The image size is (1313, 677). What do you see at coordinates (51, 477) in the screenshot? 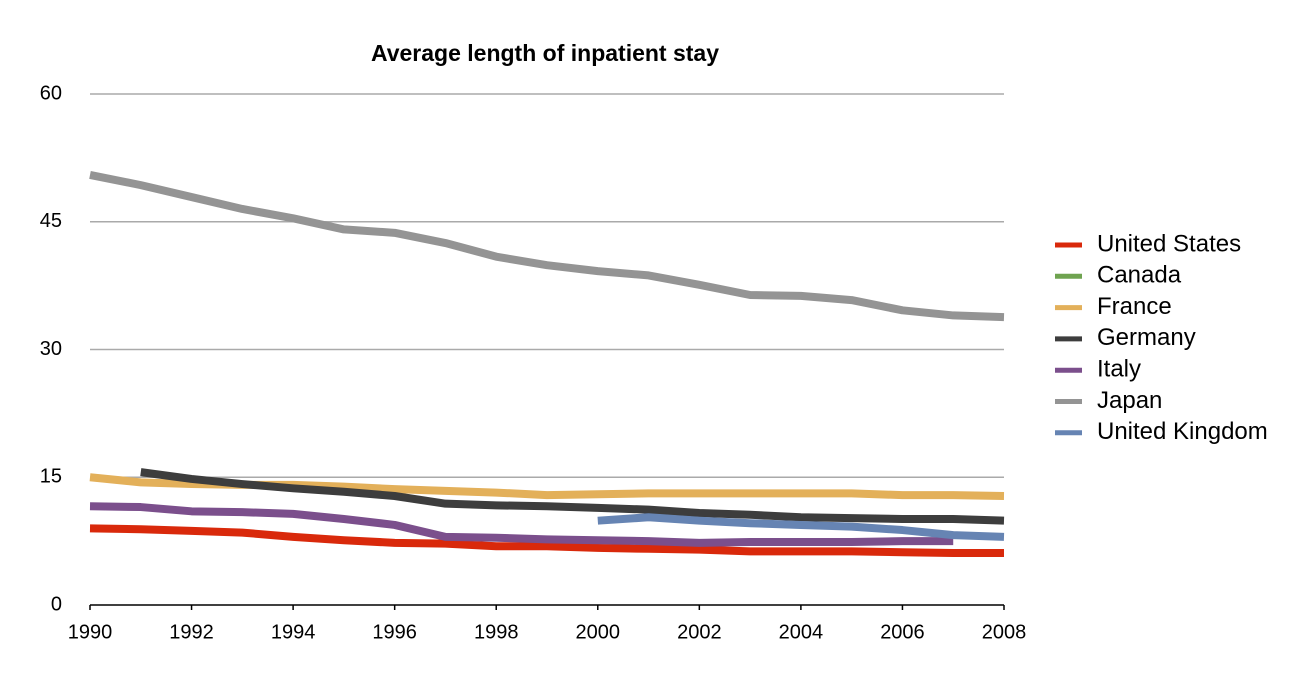
I see `y-tick-label: 15` at bounding box center [51, 477].